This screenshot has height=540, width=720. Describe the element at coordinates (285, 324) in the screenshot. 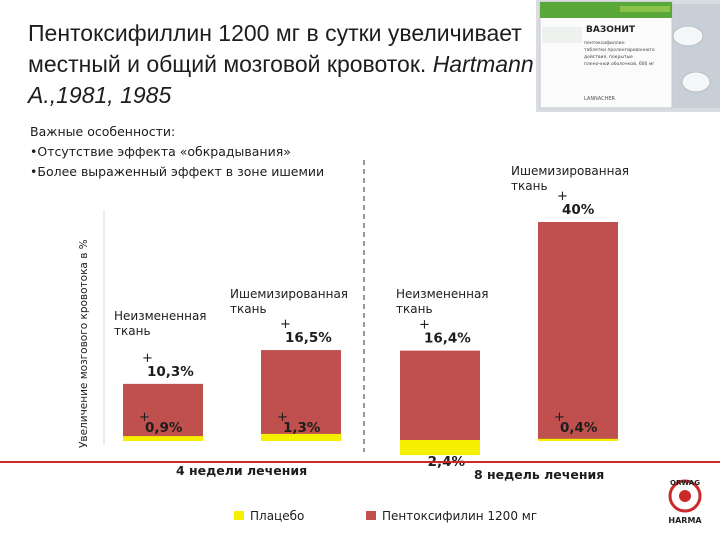

I see `drug-plus-marker-2: +` at that location.